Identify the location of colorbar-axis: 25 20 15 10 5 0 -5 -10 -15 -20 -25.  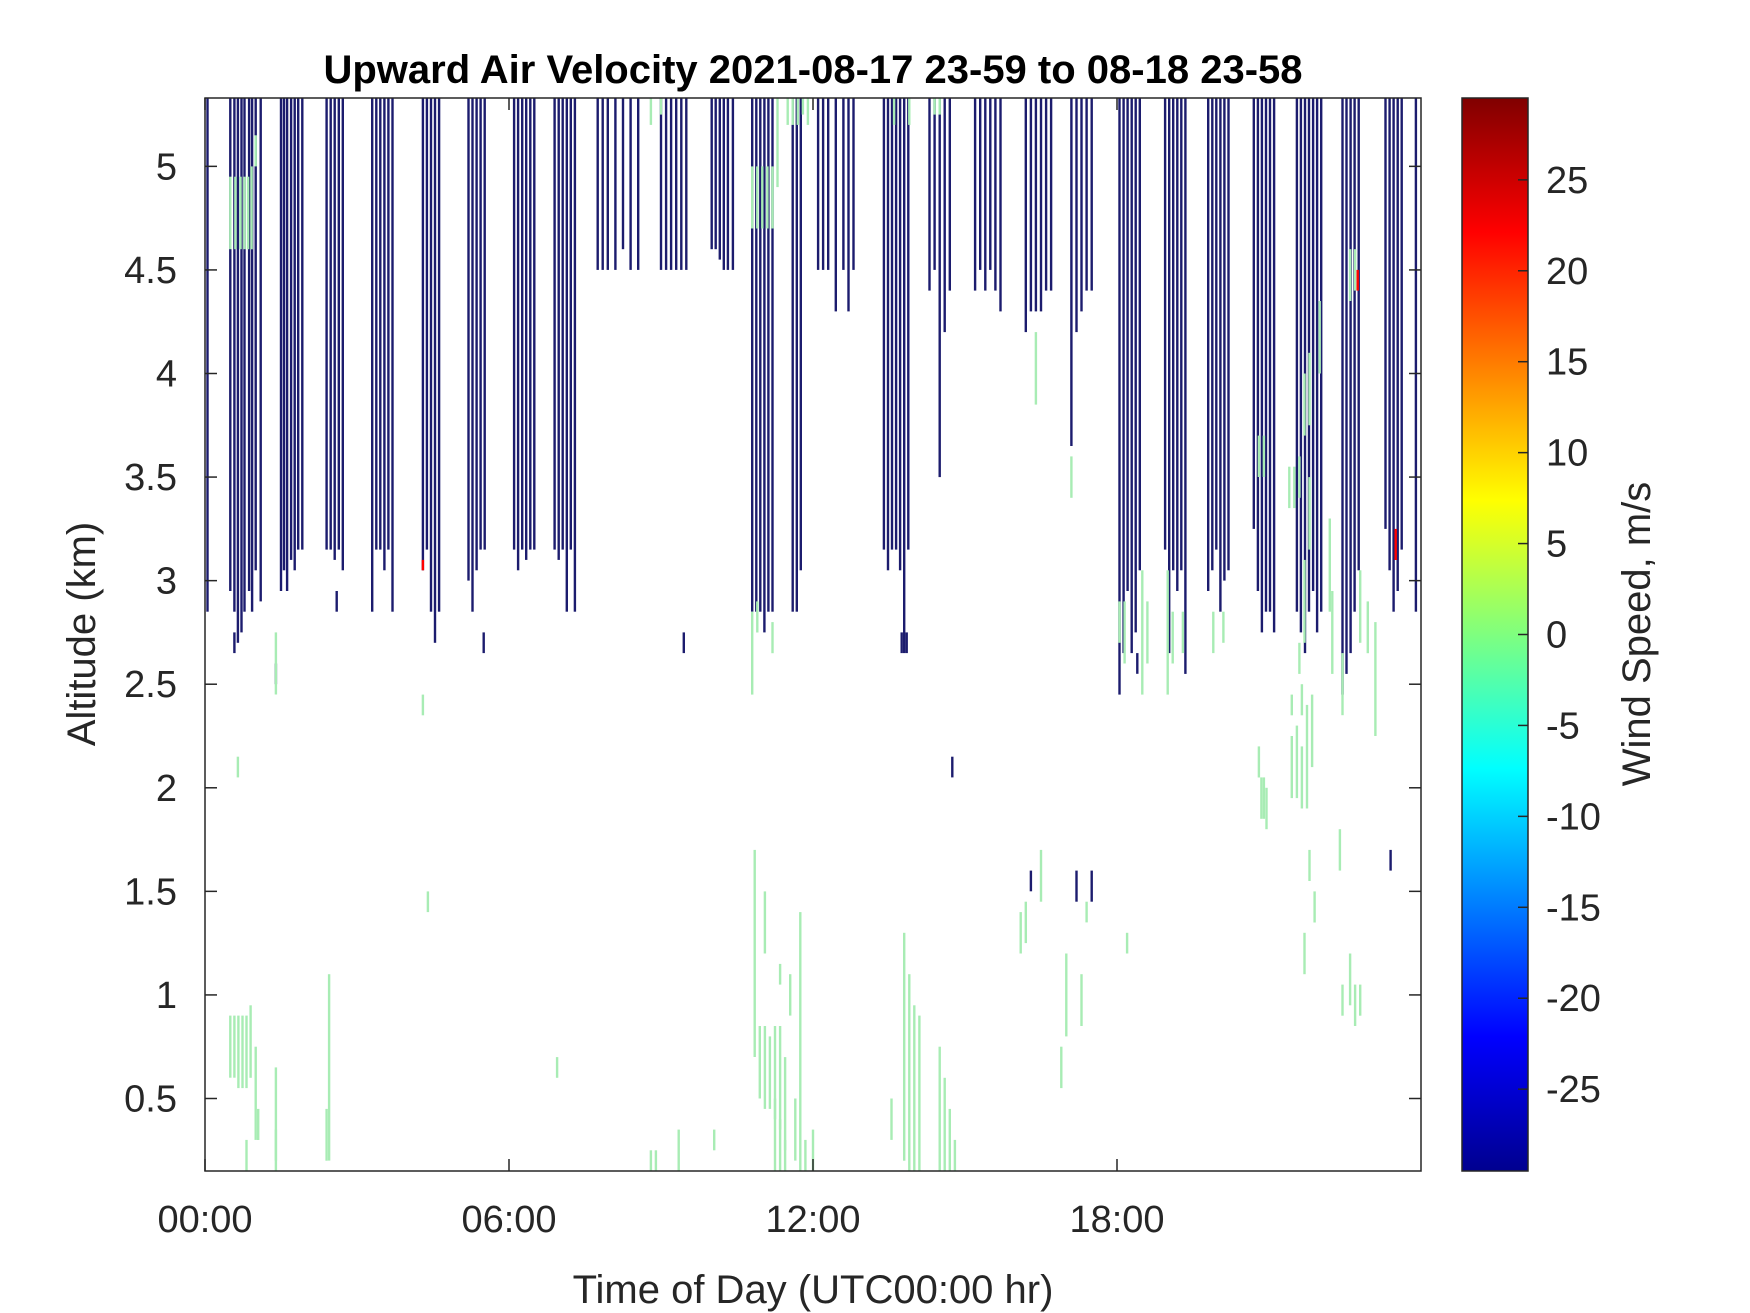
(1559, 635).